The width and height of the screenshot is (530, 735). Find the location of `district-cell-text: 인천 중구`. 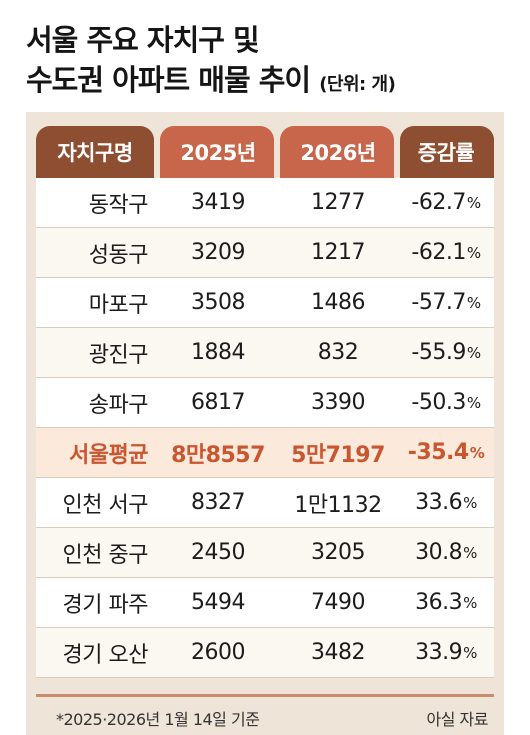

district-cell-text: 인천 중구 is located at coordinates (105, 555).